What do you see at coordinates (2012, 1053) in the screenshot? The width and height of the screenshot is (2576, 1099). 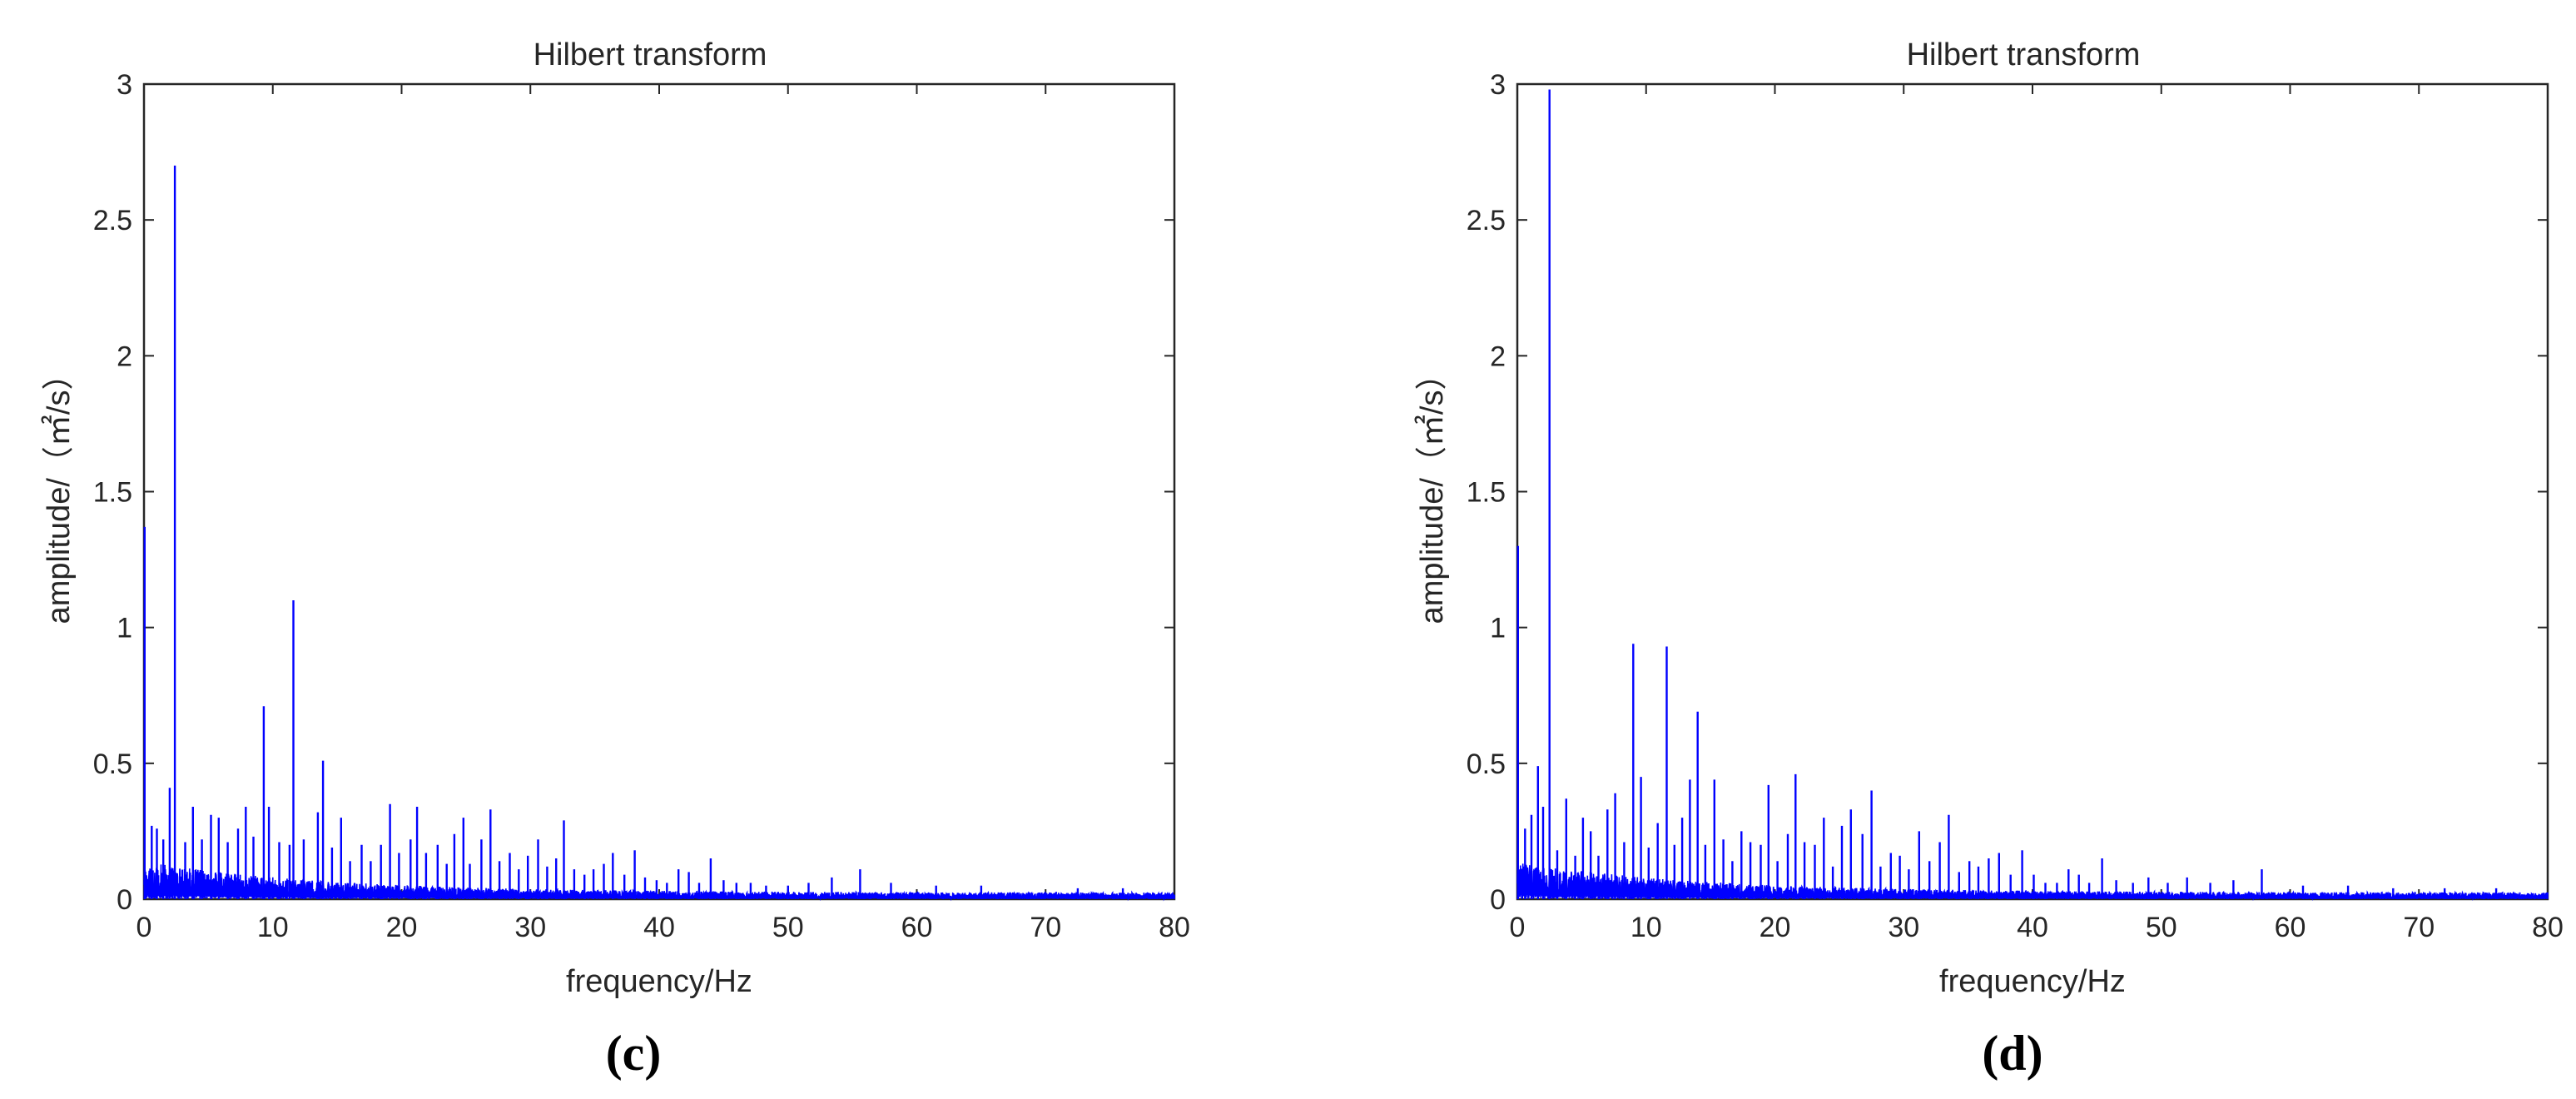 I see `panel-label-d: (d)` at bounding box center [2012, 1053].